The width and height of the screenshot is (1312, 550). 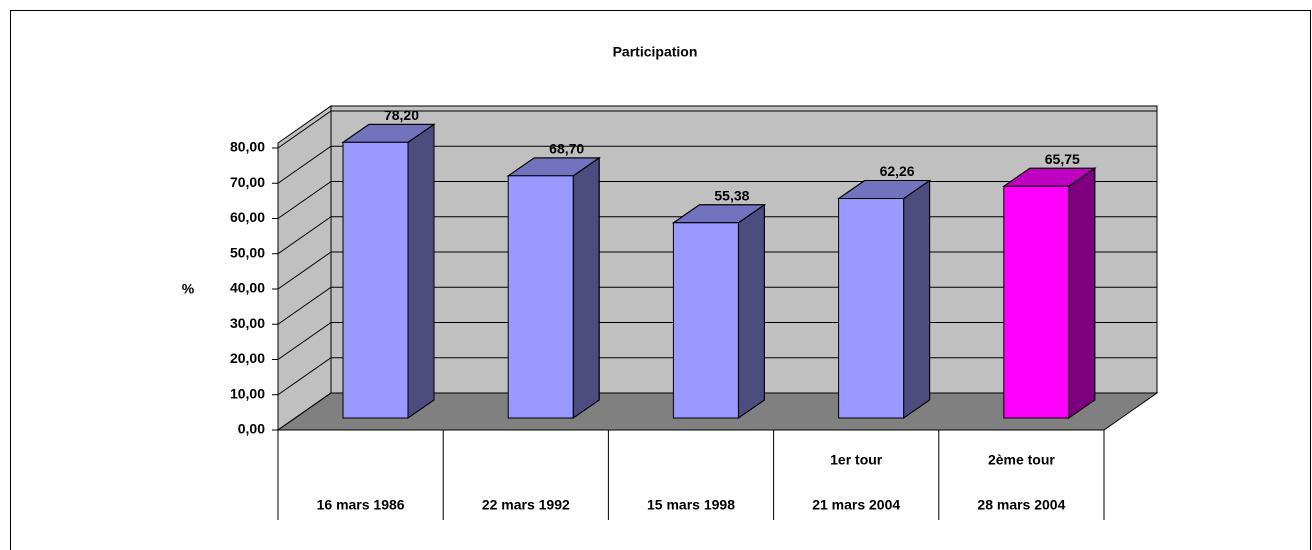 What do you see at coordinates (247, 288) in the screenshot?
I see `y-tick-label: 40,00` at bounding box center [247, 288].